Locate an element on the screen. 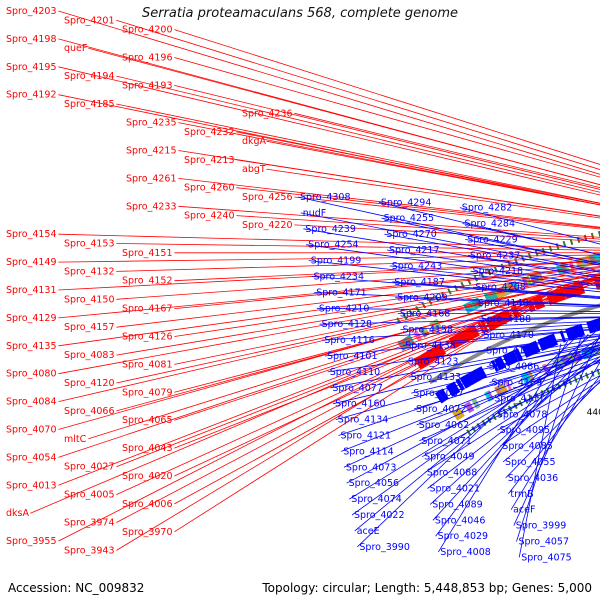 The image size is (600, 600). scale-label: 4400 kbp is located at coordinates (593, 413).